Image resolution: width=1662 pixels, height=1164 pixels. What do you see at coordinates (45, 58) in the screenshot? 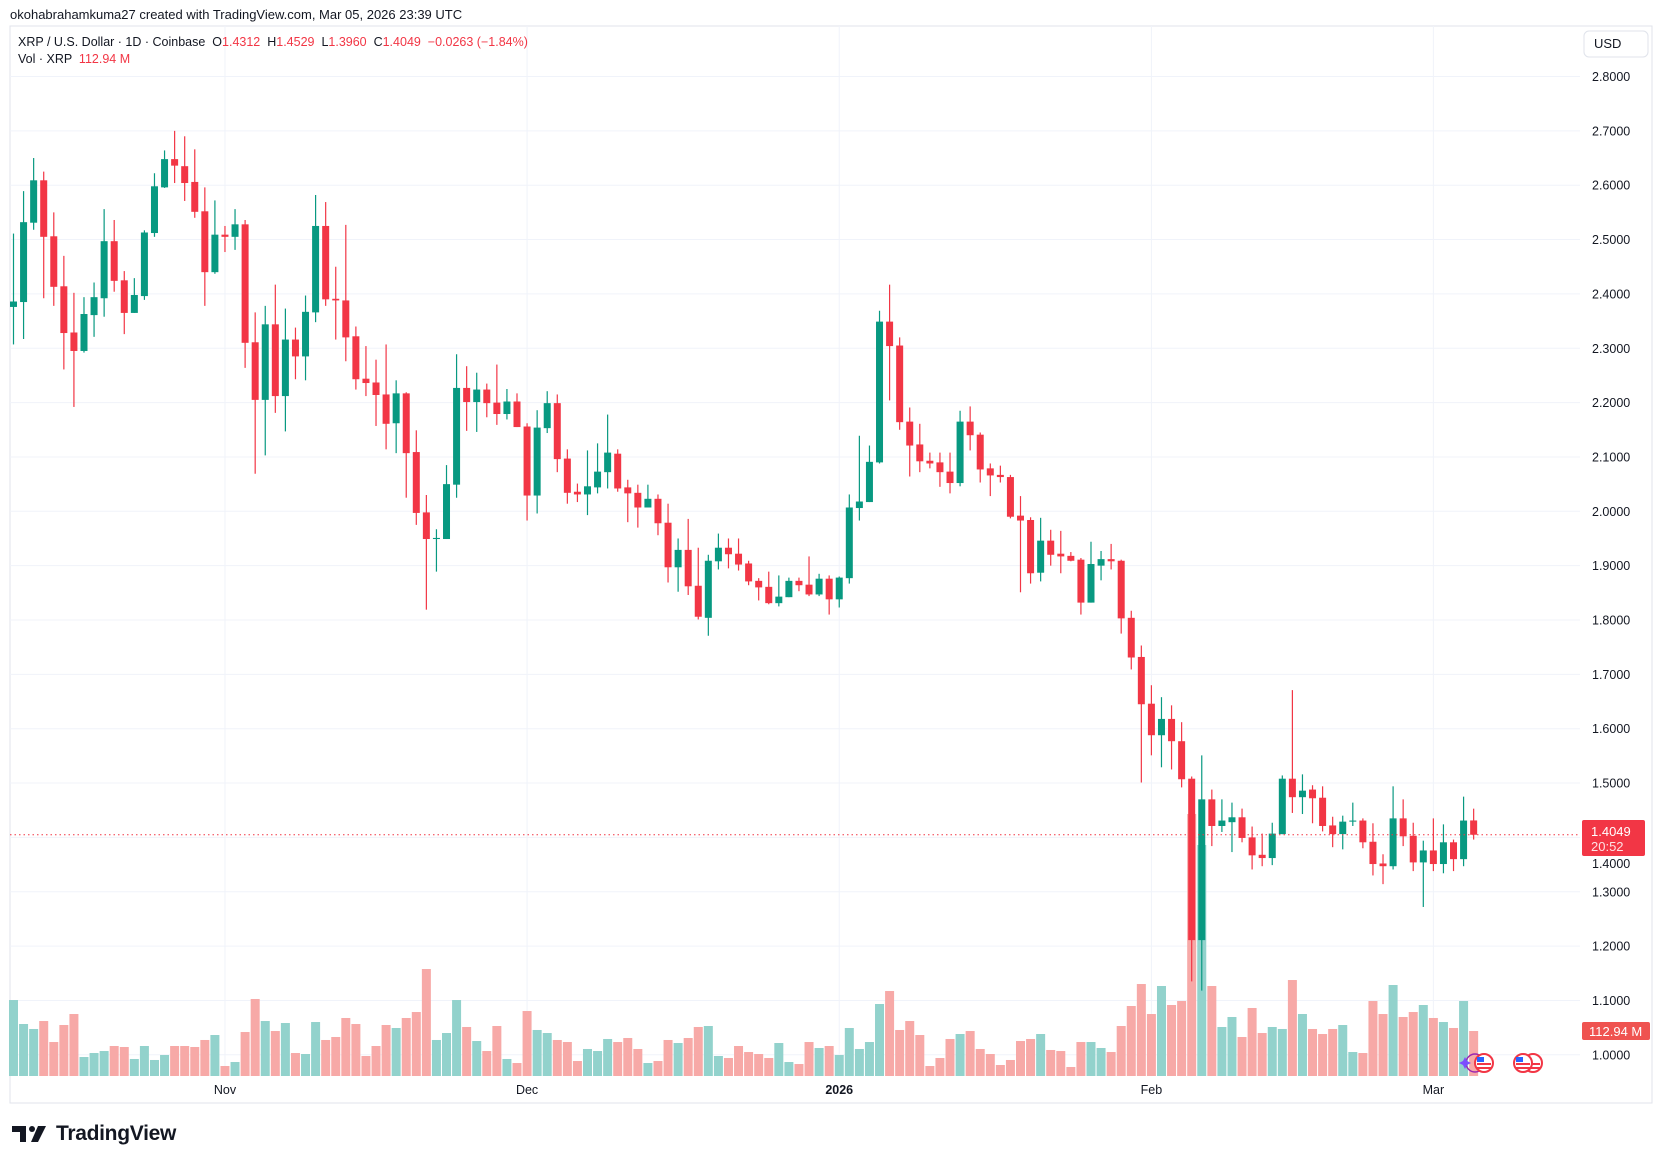
I see `volume-label: Vol · XRP` at bounding box center [45, 58].